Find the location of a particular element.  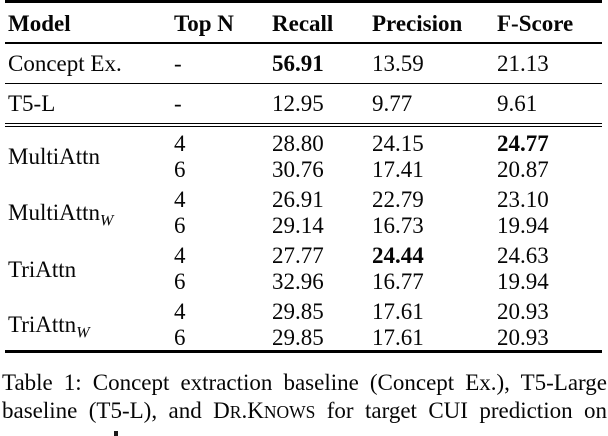

model-name: MultiAttn is located at coordinates (54, 156).